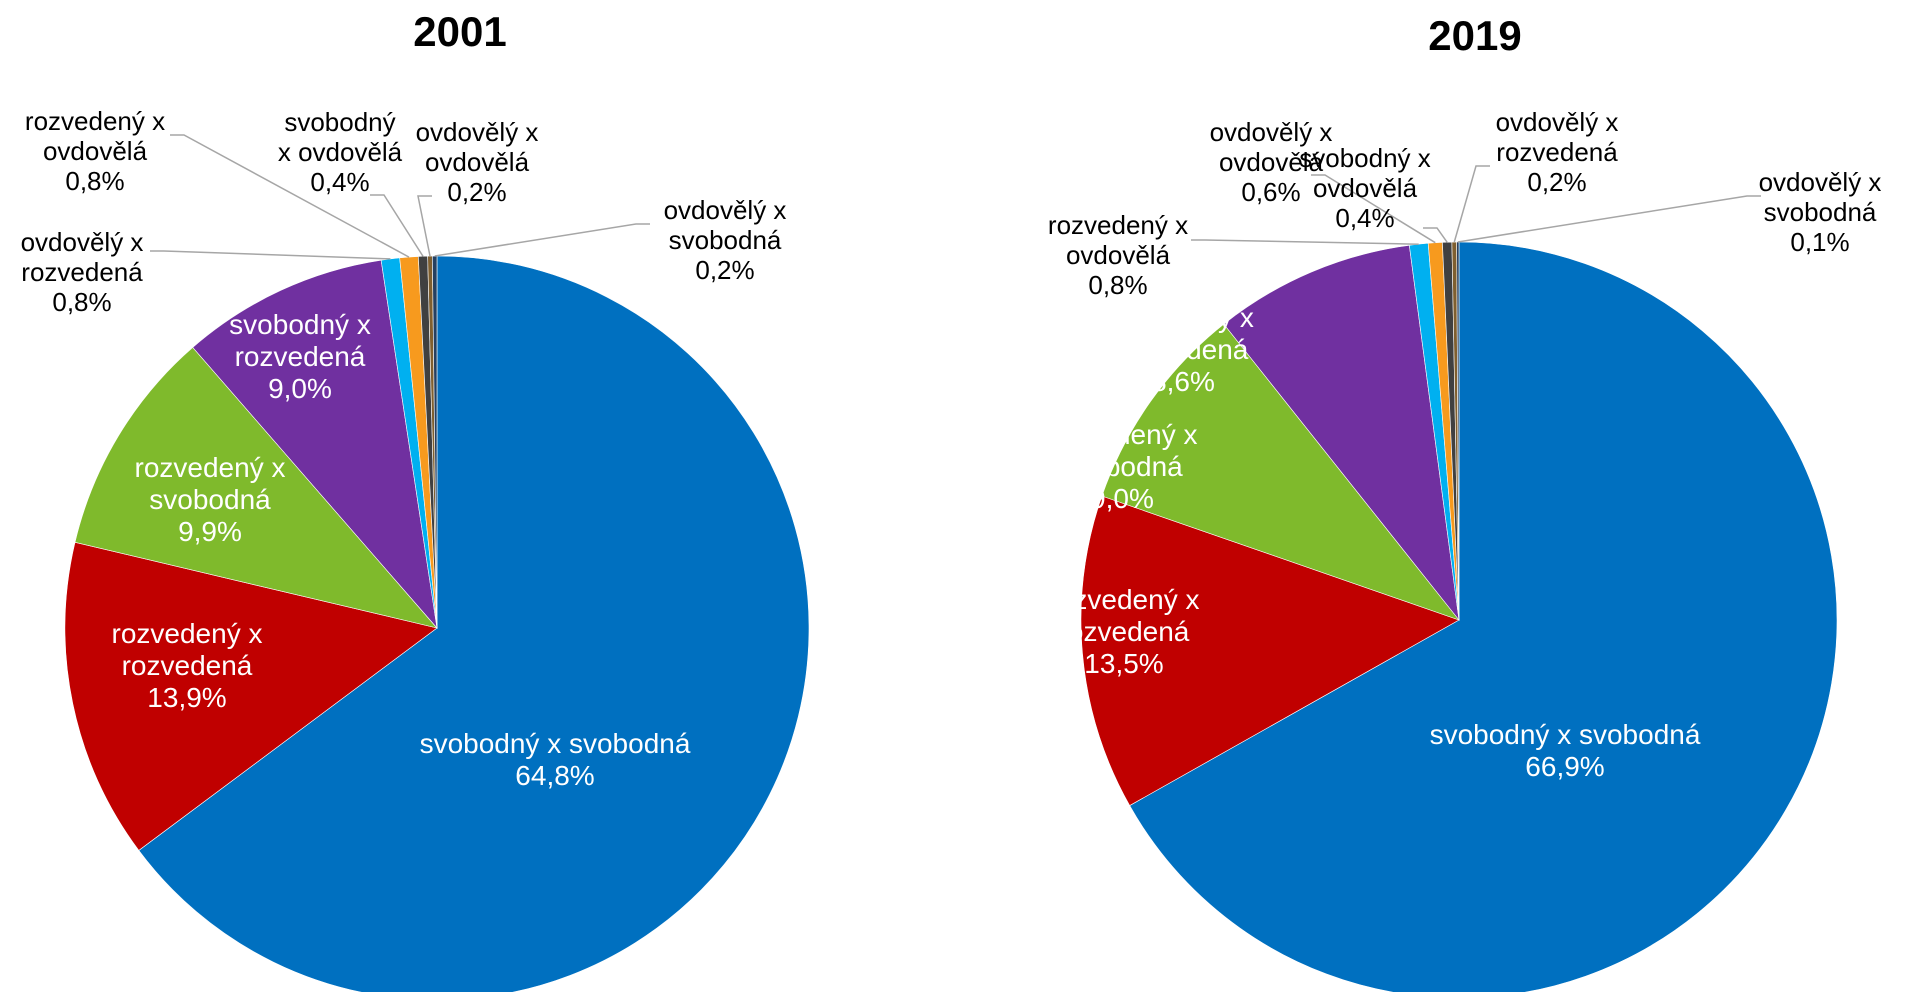 This screenshot has height=992, width=1907. What do you see at coordinates (82, 272) in the screenshot?
I see `slice-label-ovdovely-x-rozvedena: ovdovělý x rozvedená 0,8%` at bounding box center [82, 272].